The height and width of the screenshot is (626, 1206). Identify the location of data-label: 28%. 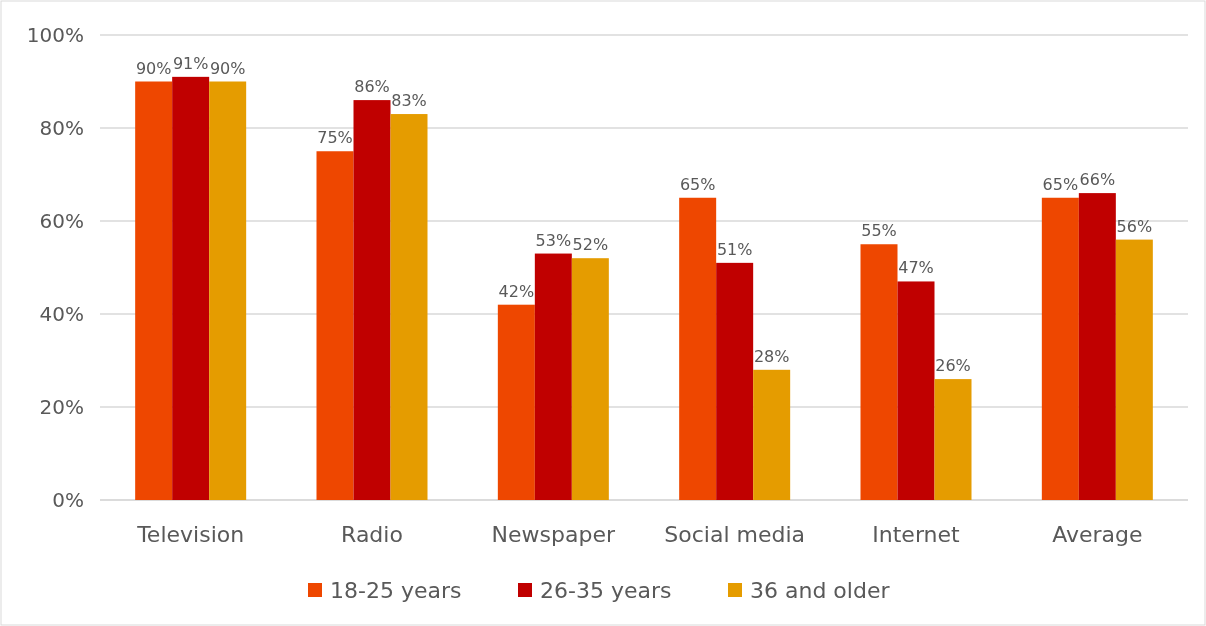
(771, 356).